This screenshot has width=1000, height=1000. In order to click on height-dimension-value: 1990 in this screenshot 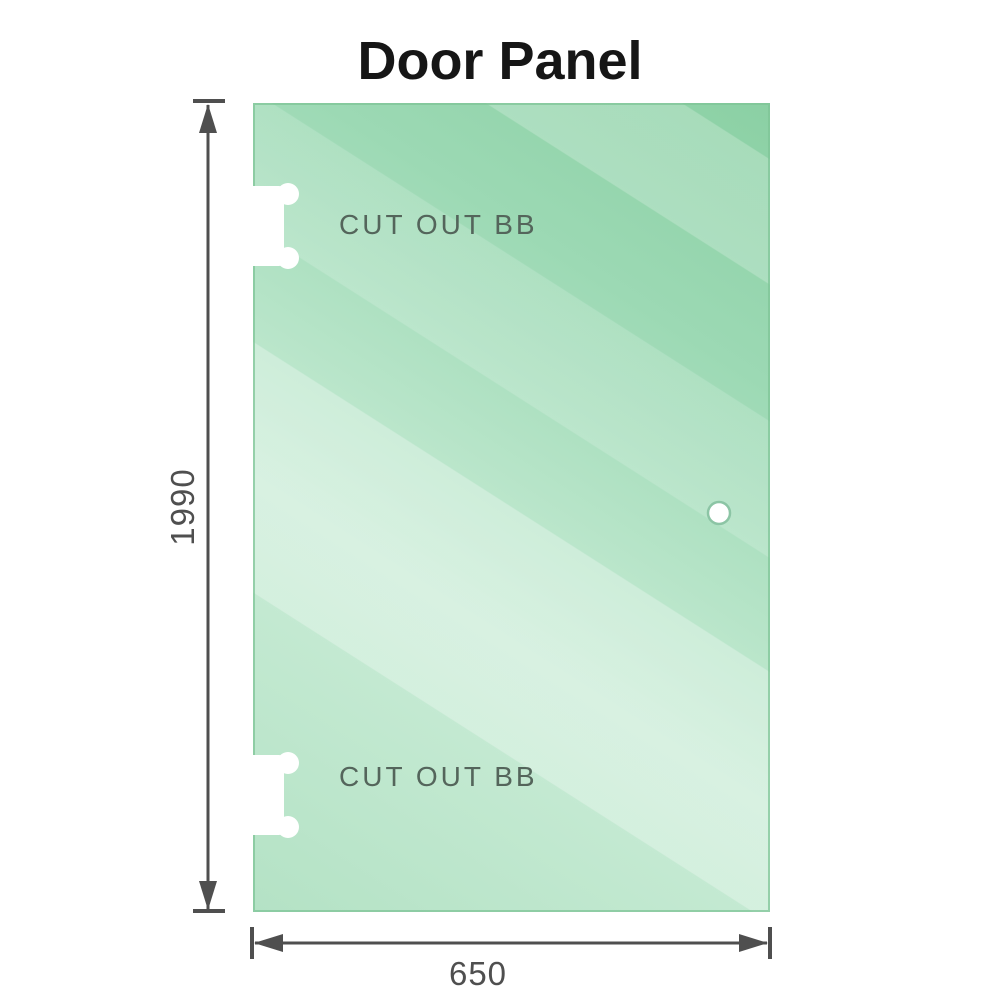, I will do `click(182, 507)`.